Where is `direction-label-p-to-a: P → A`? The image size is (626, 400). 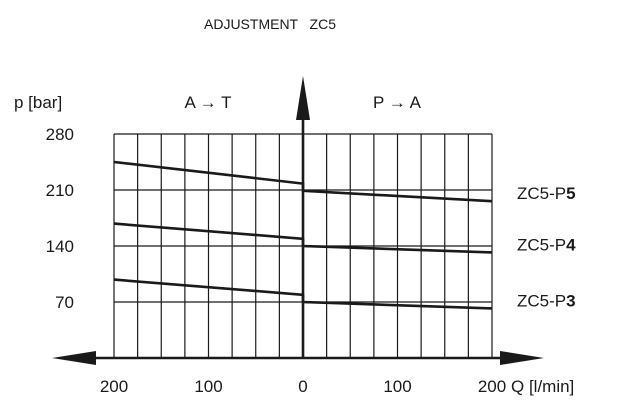
direction-label-p-to-a: P → A is located at coordinates (397, 102).